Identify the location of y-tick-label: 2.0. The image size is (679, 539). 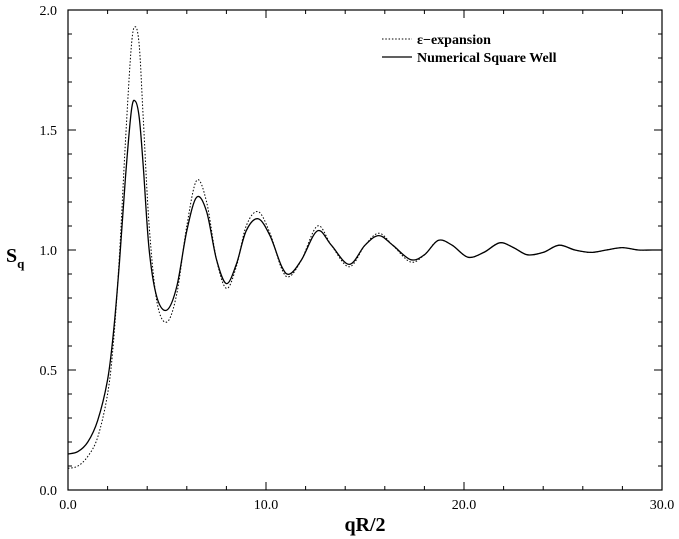
(49, 11).